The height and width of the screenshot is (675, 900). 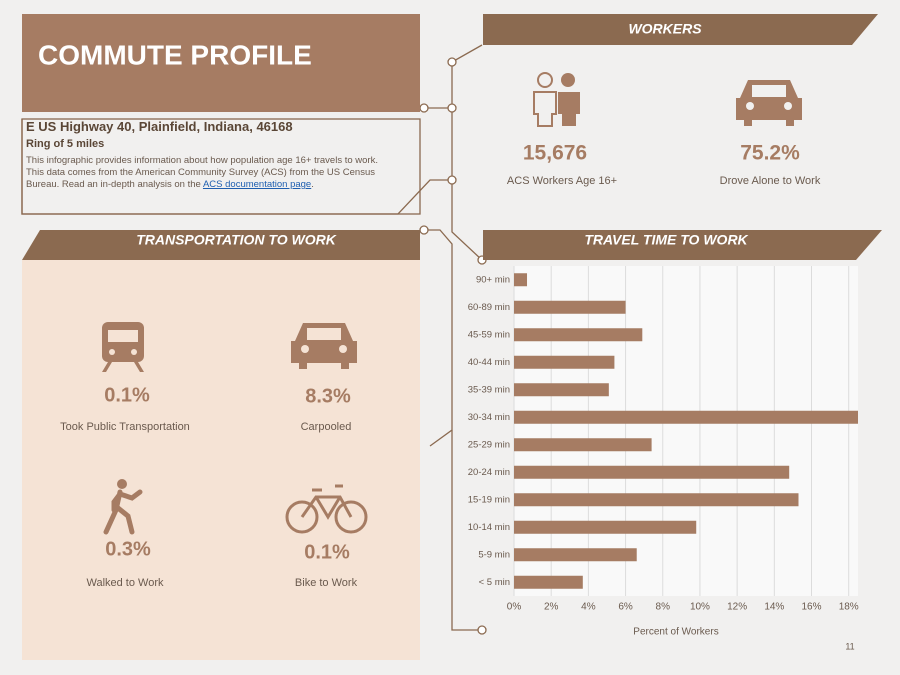 What do you see at coordinates (562, 181) in the screenshot?
I see `stat-label: ACS Workers Age 16+` at bounding box center [562, 181].